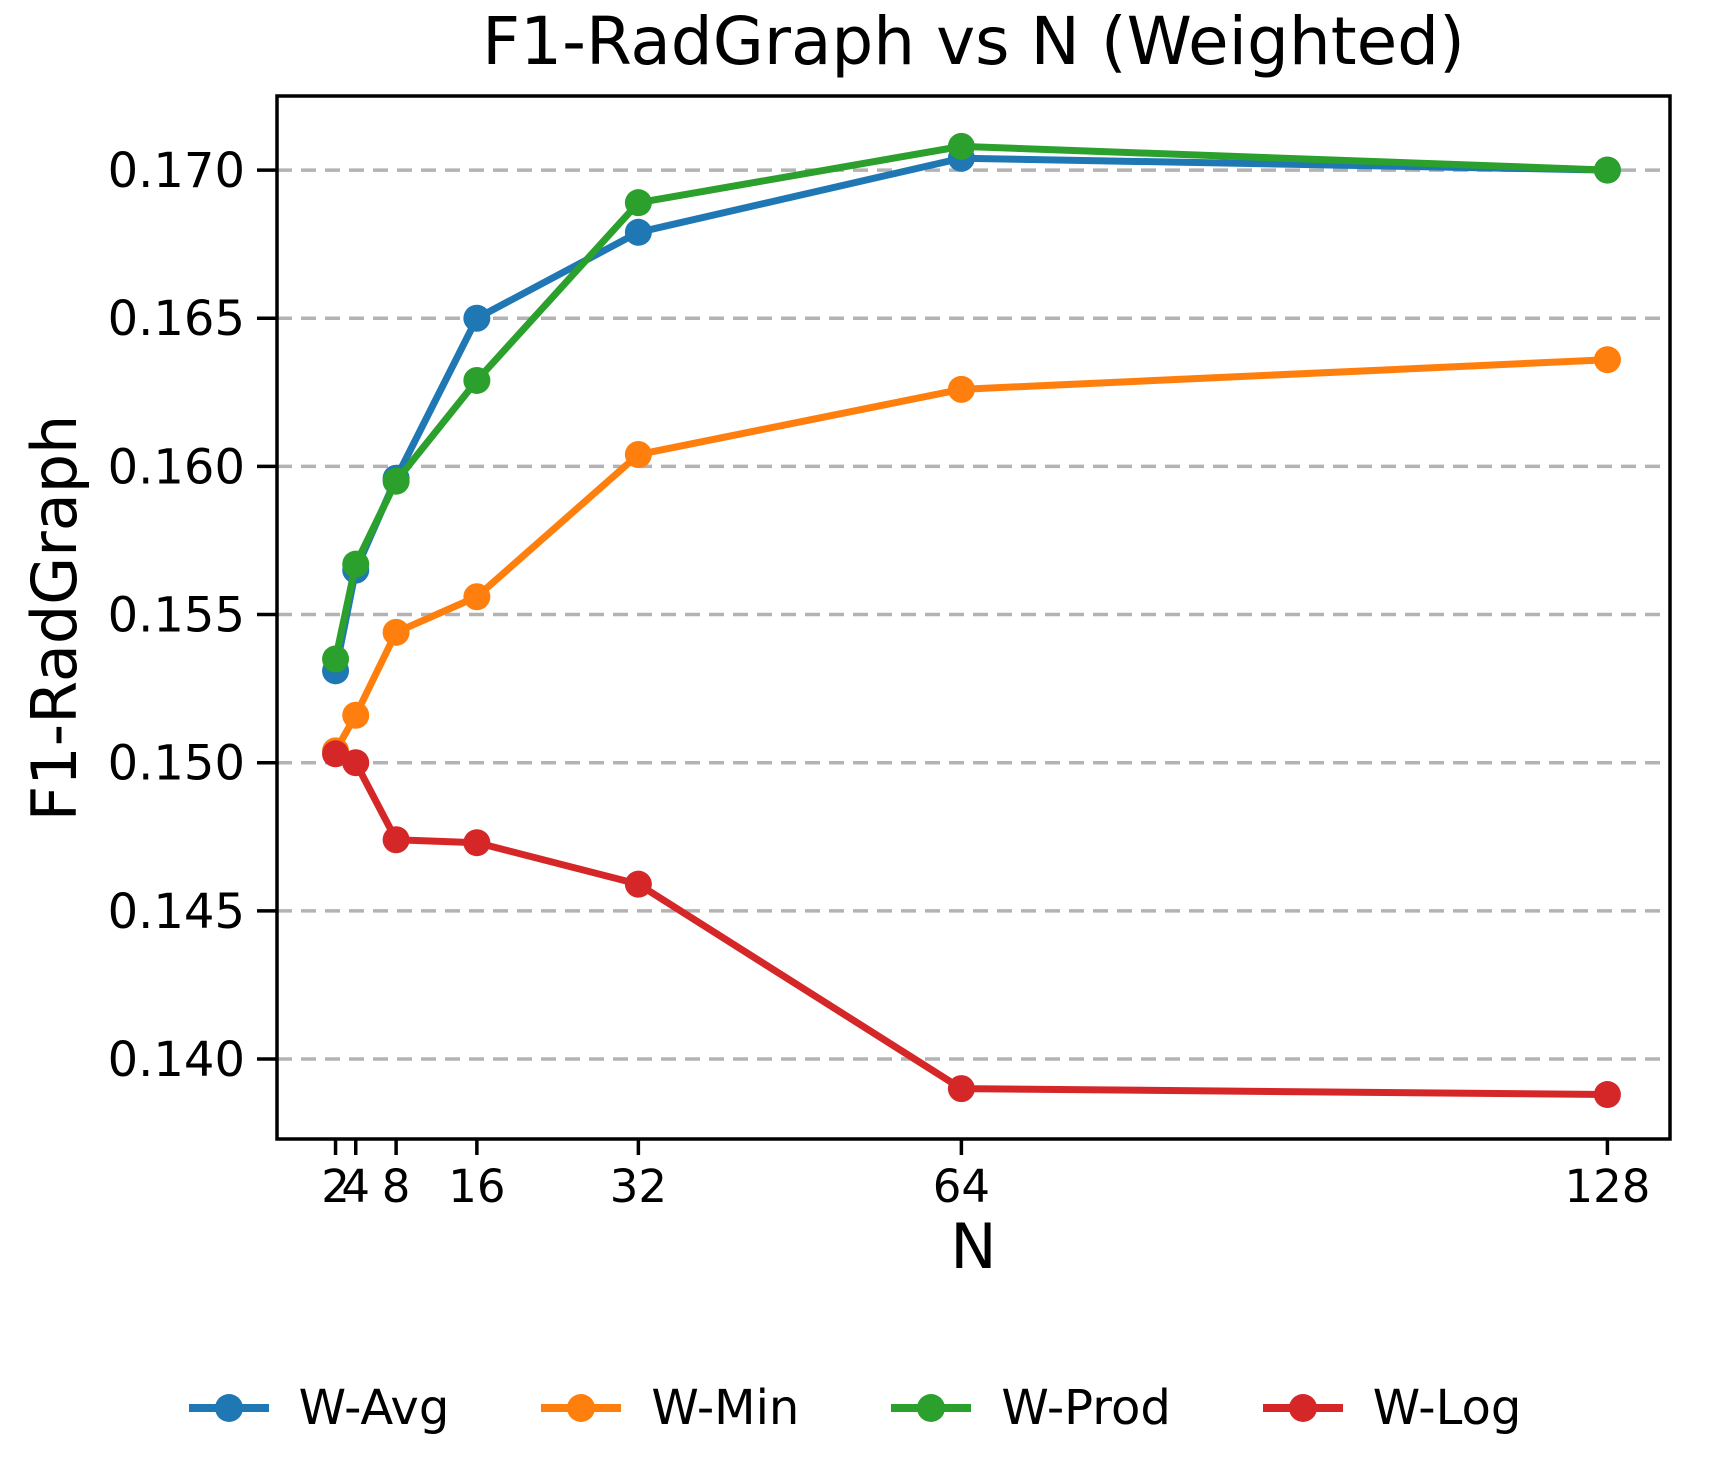 This screenshot has width=1710, height=1481. What do you see at coordinates (1607, 360) in the screenshot?
I see `series-point-w-min-n128` at bounding box center [1607, 360].